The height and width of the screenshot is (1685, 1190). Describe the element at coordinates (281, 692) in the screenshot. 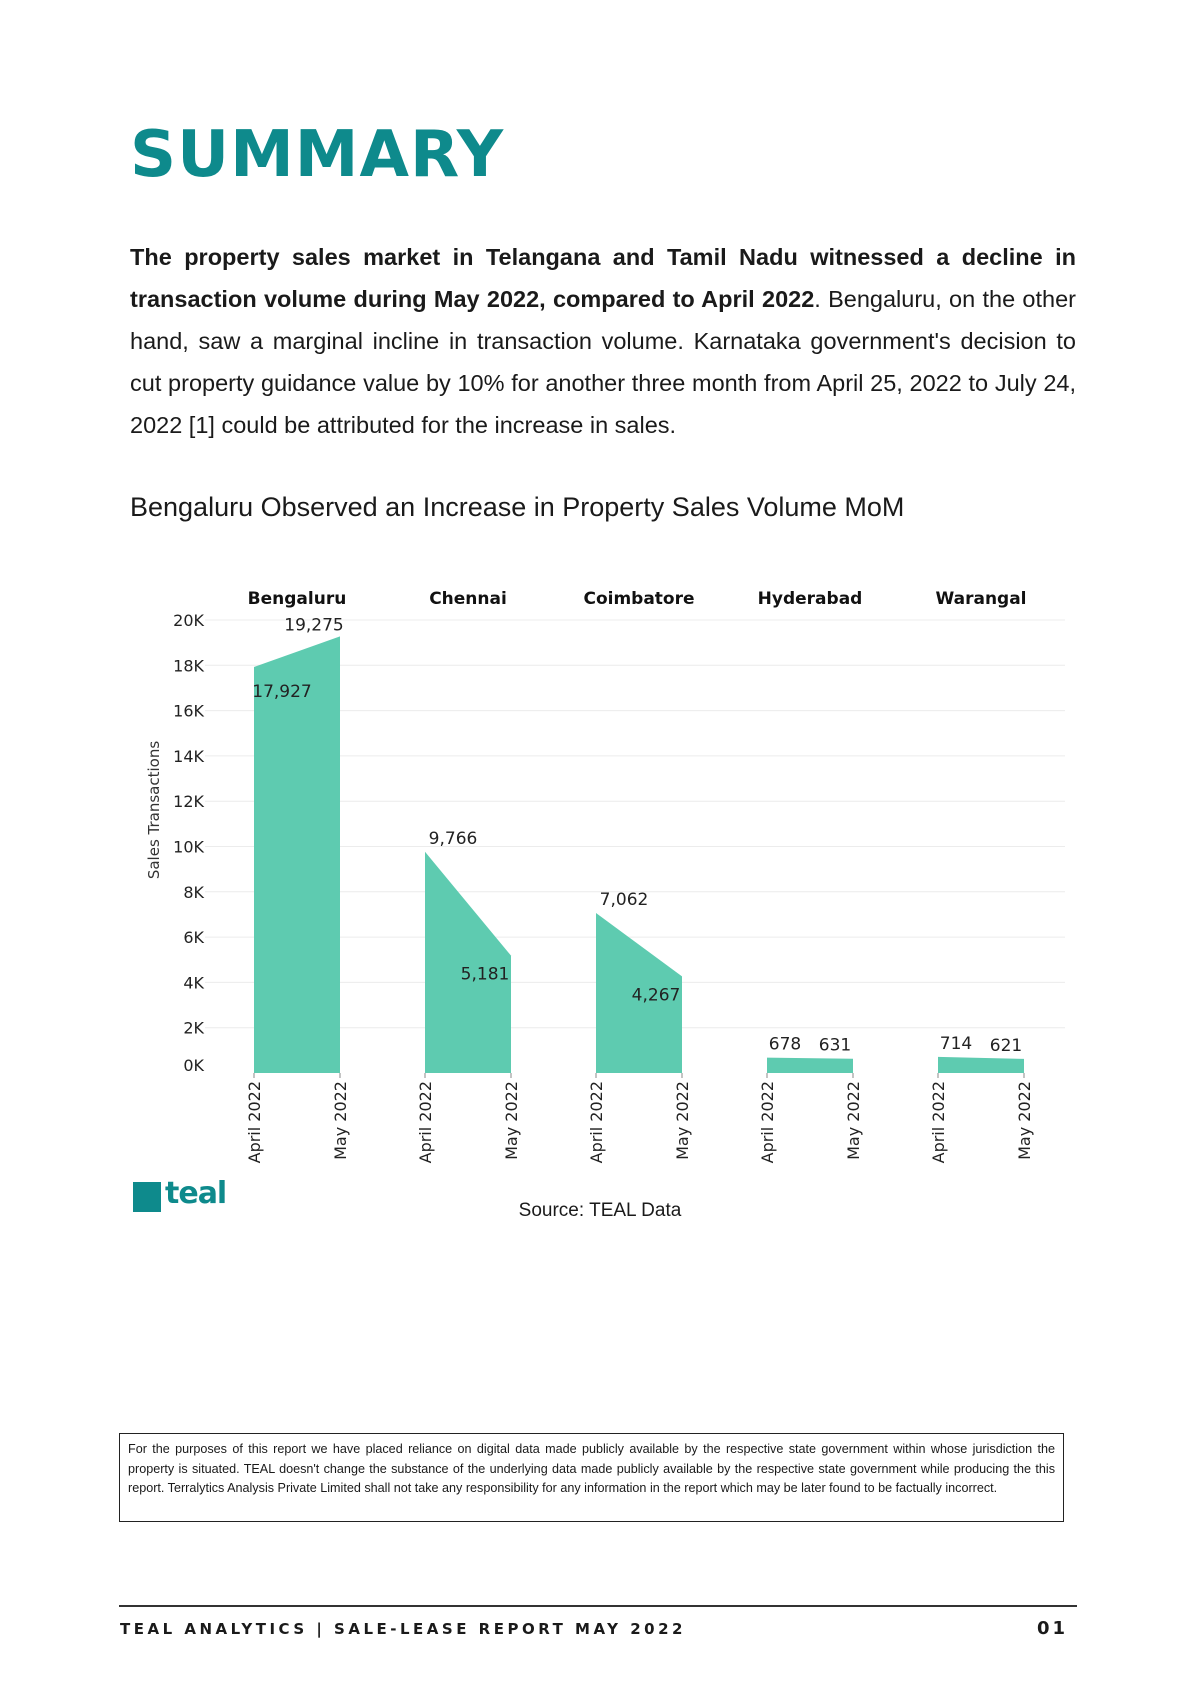

I see `data-label: 17,927` at that location.